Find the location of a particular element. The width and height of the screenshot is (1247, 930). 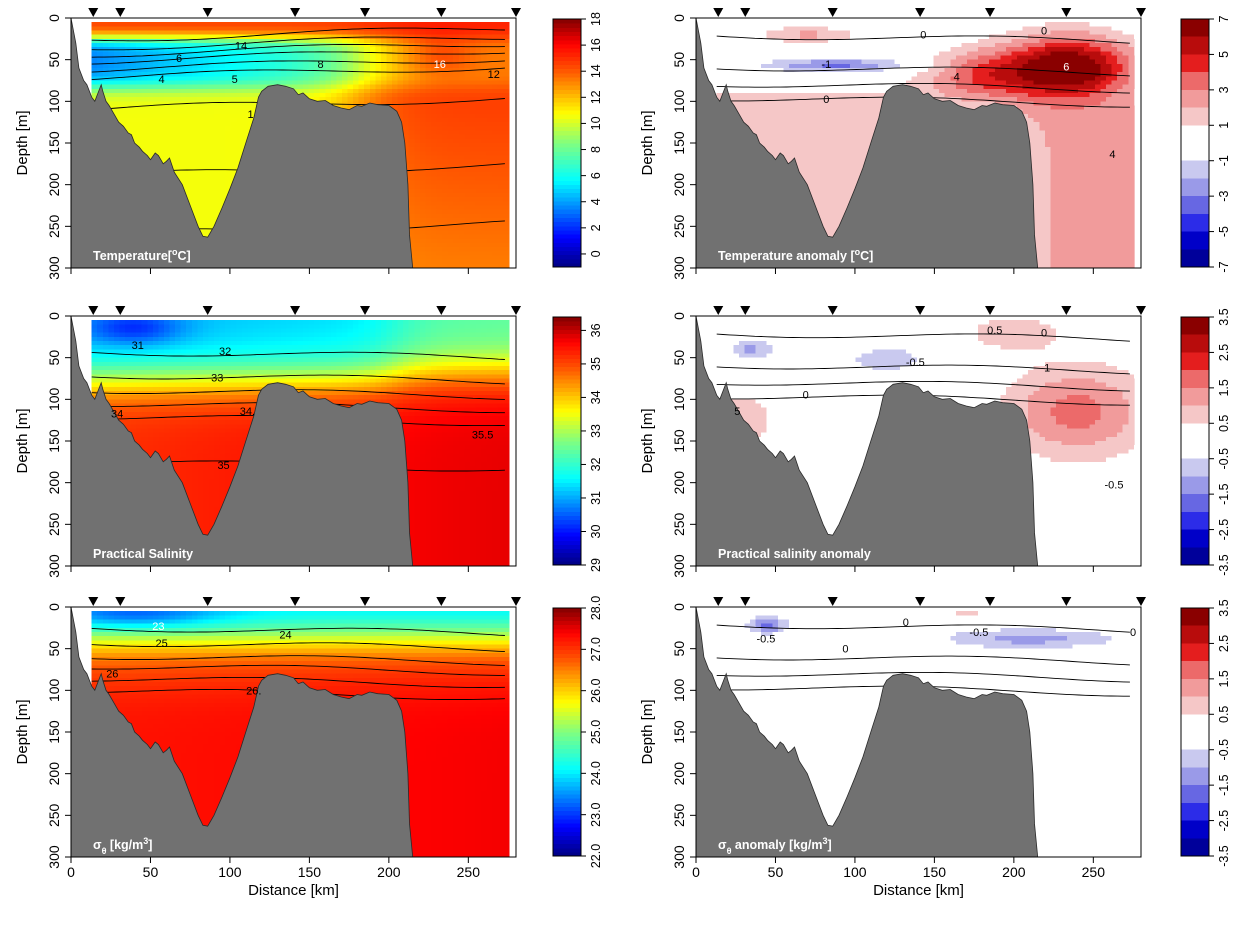

colorbar-tick-label: 24.0 is located at coordinates (596, 773).